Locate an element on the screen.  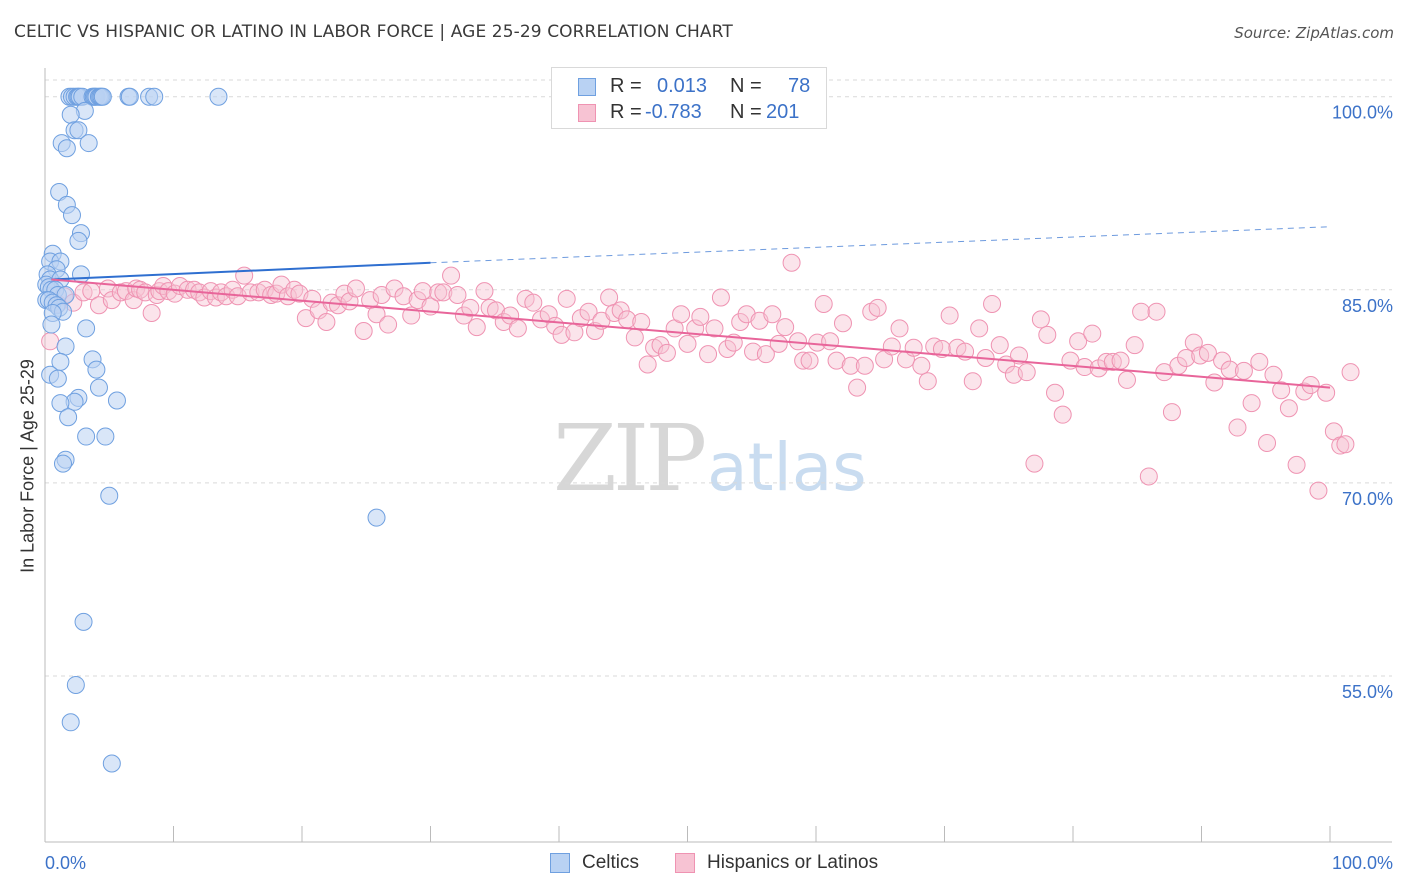
legend-r-label: R = is located at coordinates (626, 86).